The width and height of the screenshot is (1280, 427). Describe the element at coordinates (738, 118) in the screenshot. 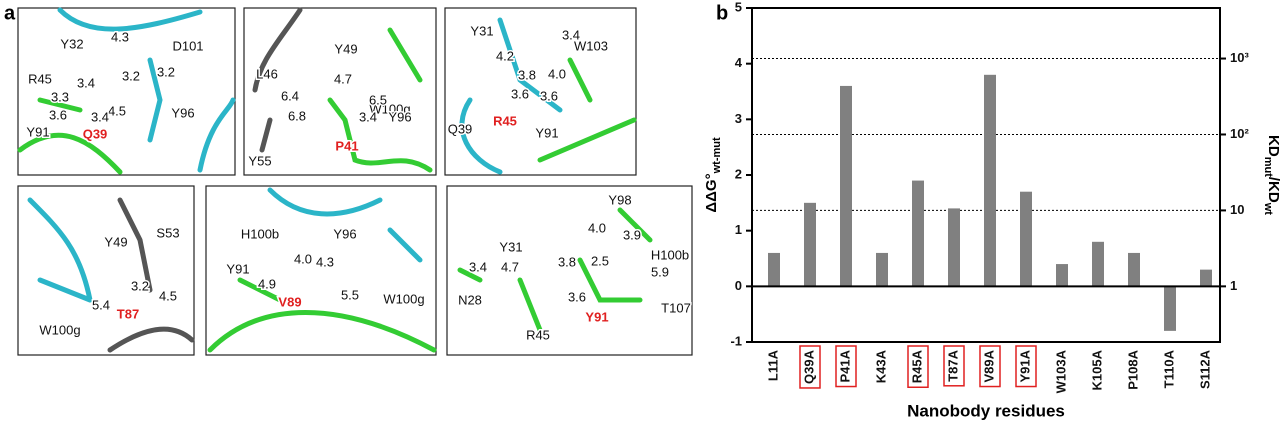

I see `y-tick-label: 3` at that location.